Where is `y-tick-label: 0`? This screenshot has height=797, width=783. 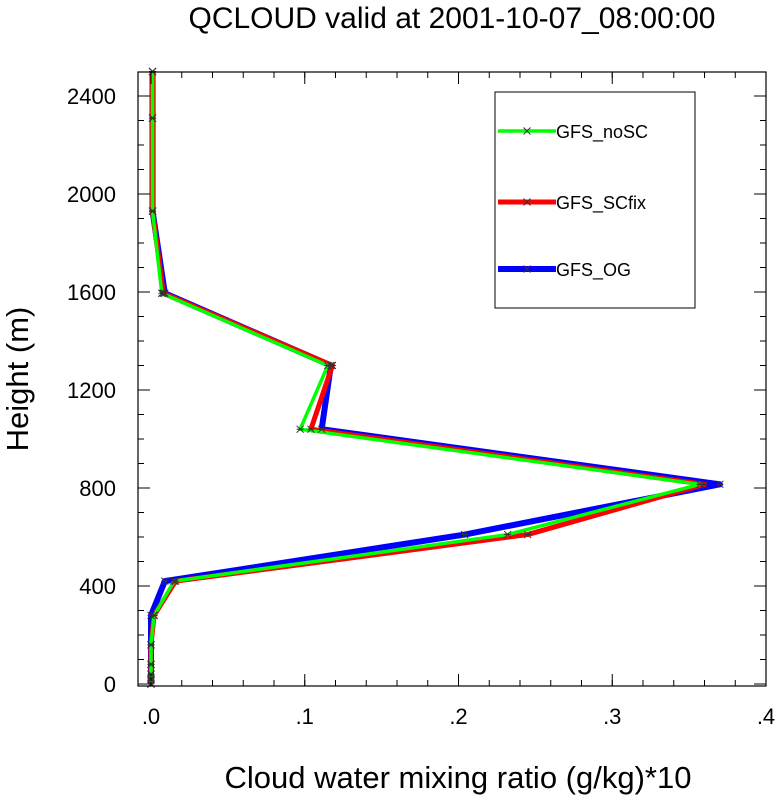
y-tick-label: 0 is located at coordinates (110, 684).